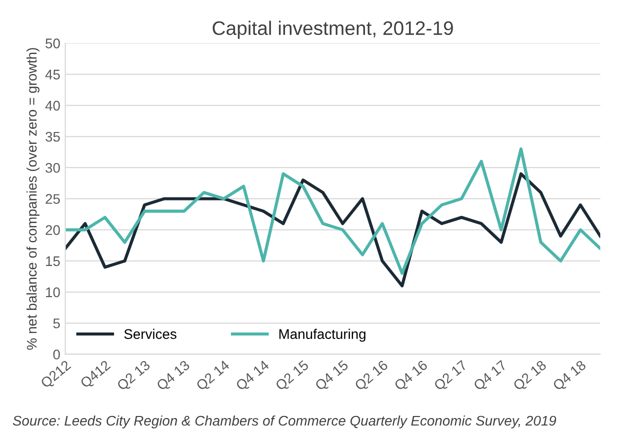 The height and width of the screenshot is (432, 622). Describe the element at coordinates (56, 355) in the screenshot. I see `y-tick-label: 0` at that location.